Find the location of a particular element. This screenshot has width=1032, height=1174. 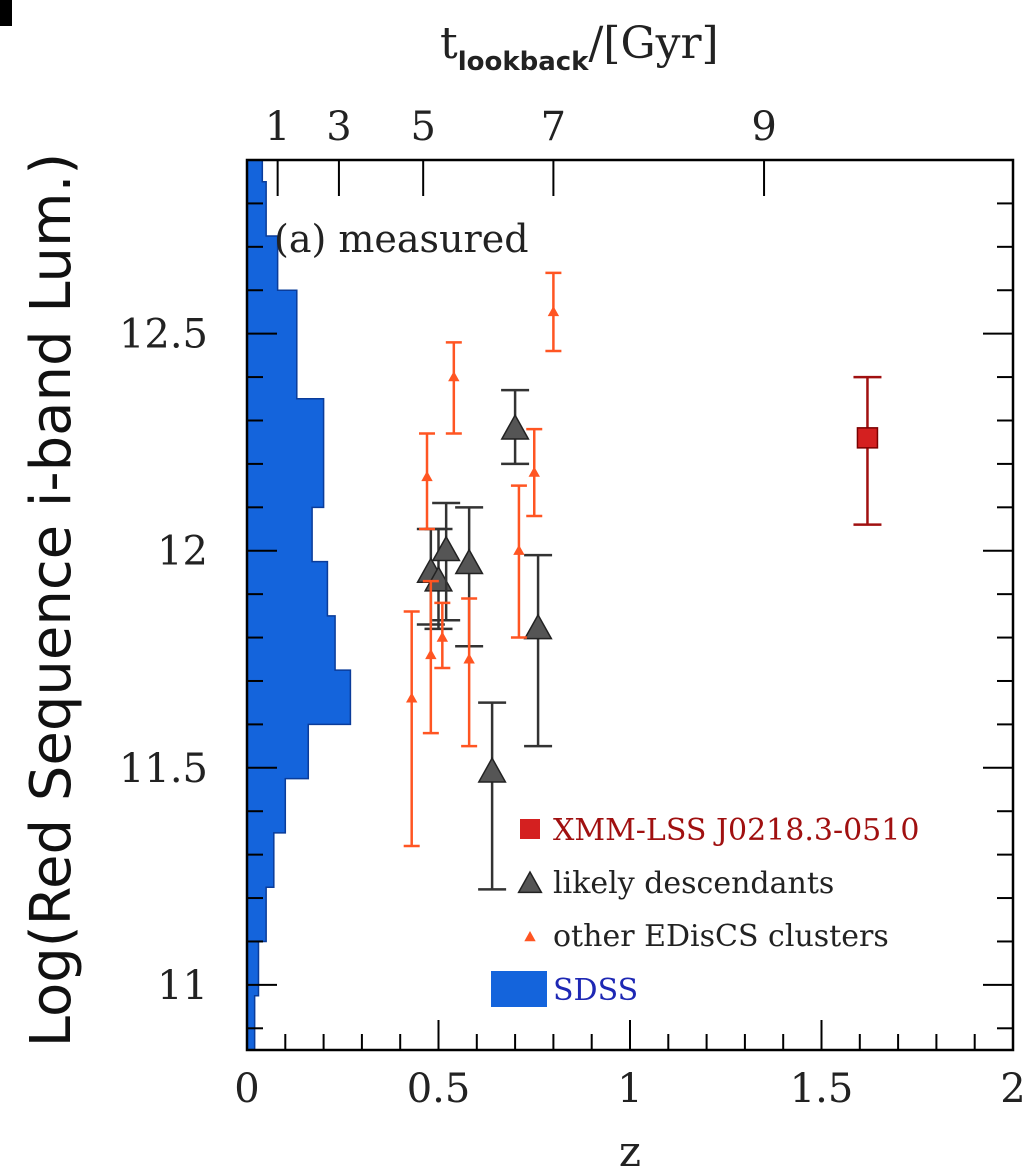

top-axis-title-sub: lookback is located at coordinates (523, 62).